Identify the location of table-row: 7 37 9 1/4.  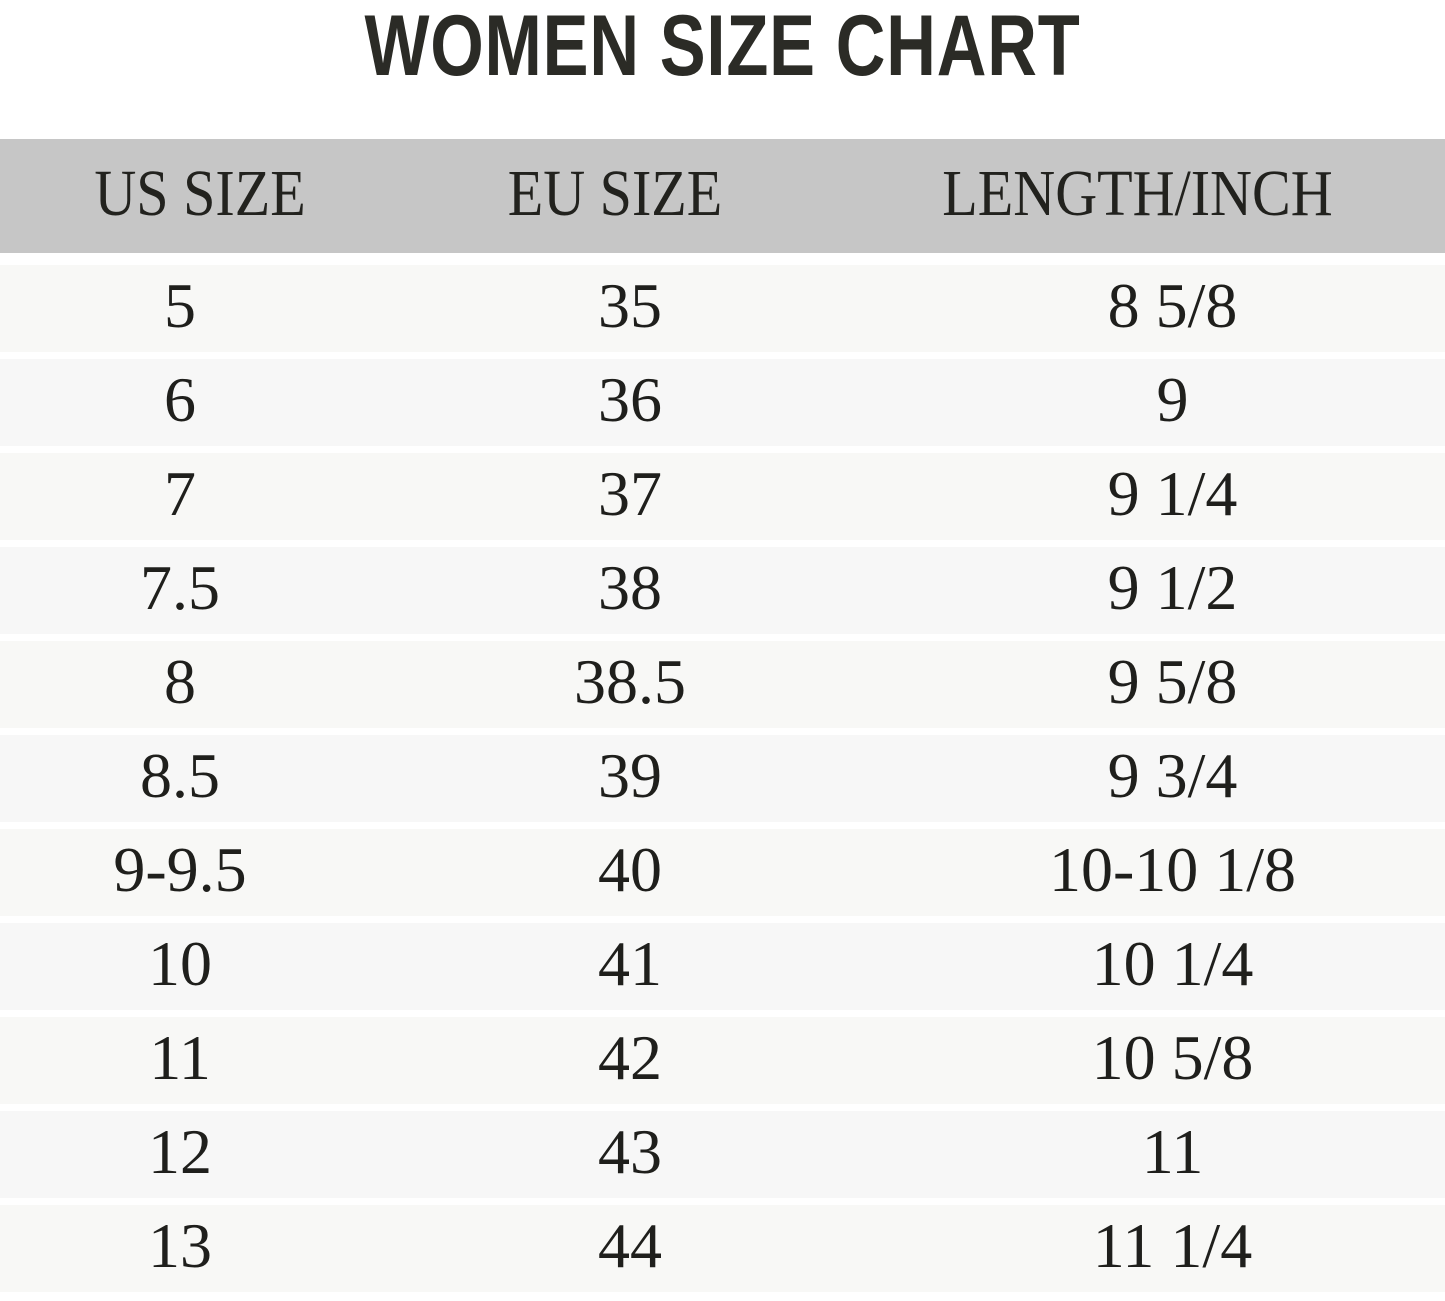
(722, 496).